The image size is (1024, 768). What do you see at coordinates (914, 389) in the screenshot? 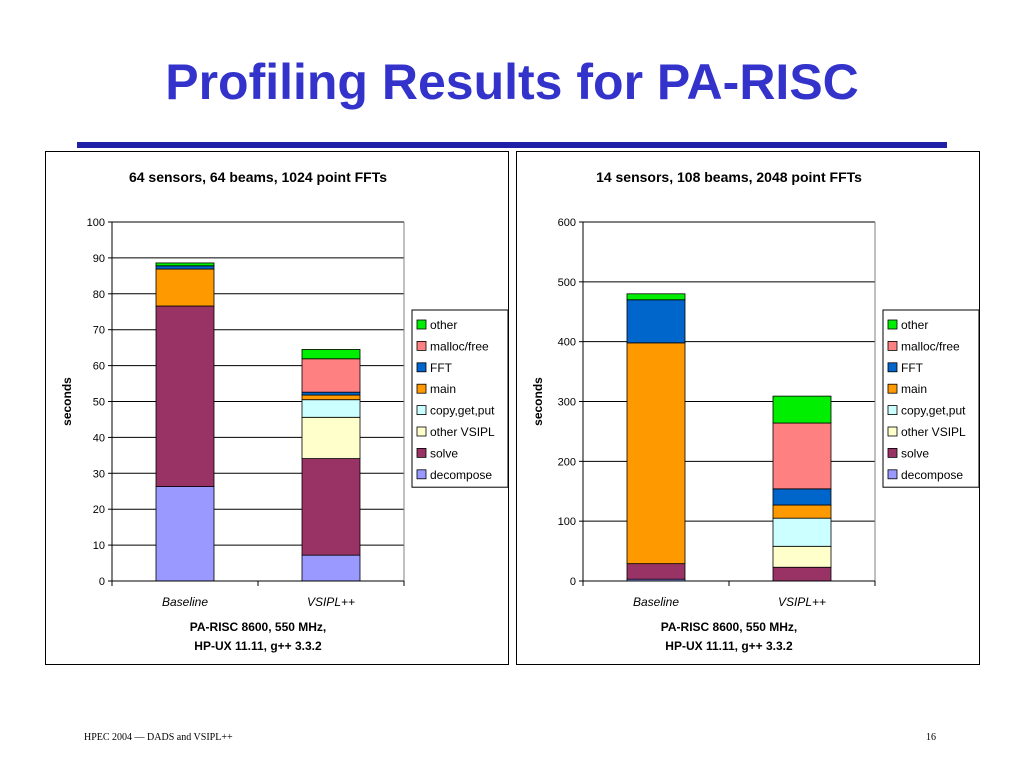
I see `chart-1-legend-label-3: main` at bounding box center [914, 389].